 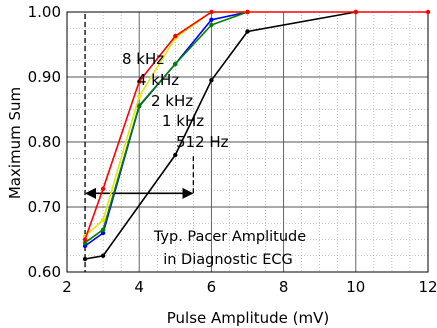 What do you see at coordinates (44, 207) in the screenshot?
I see `y-tick-label: 0.70` at bounding box center [44, 207].